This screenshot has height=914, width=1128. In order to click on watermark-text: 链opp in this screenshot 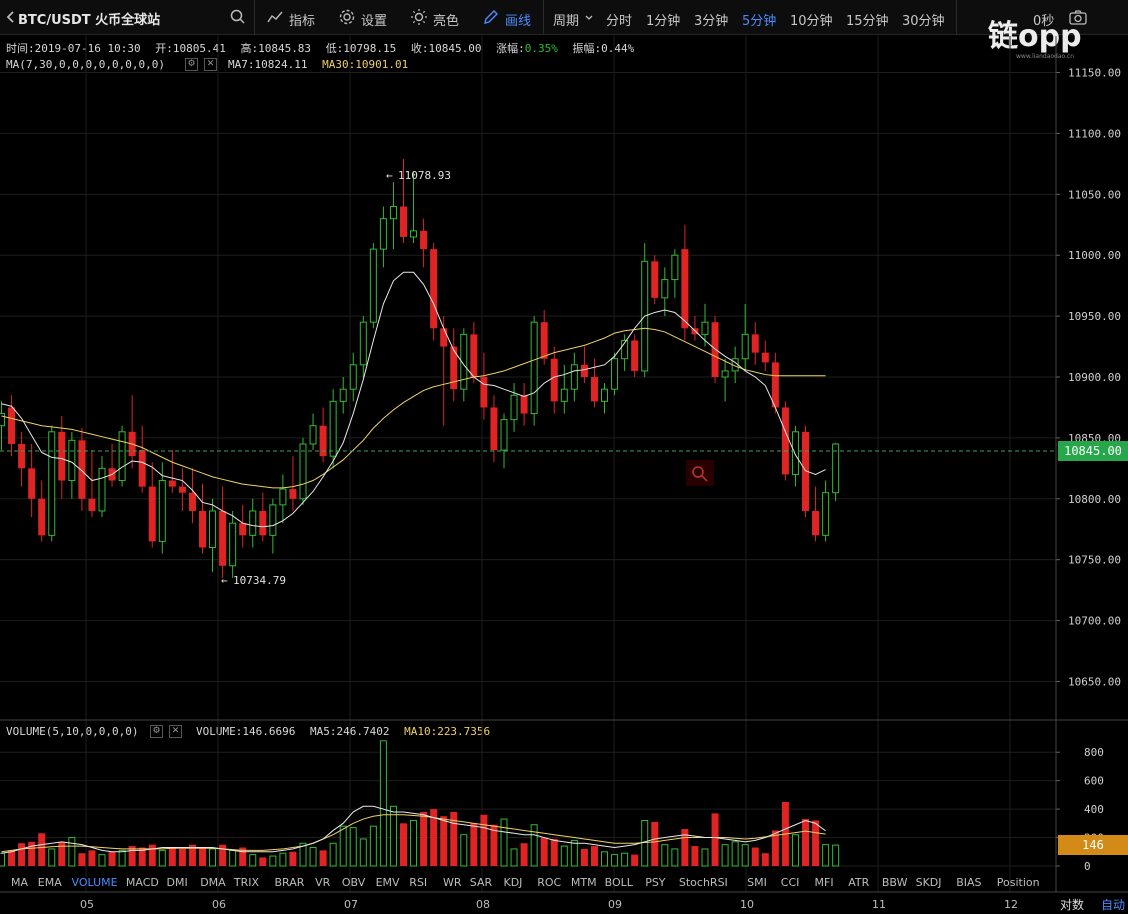, I will do `click(1035, 36)`.